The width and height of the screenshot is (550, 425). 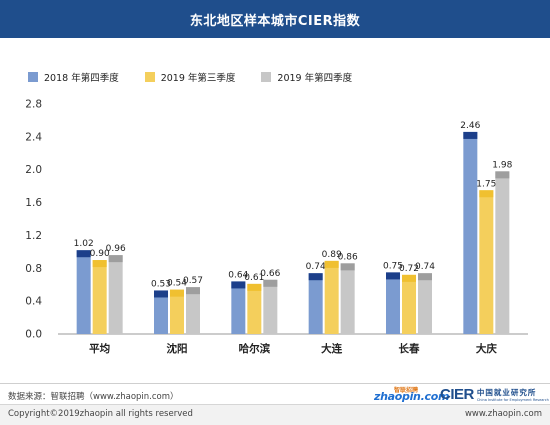 What do you see at coordinates (457, 394) in the screenshot?
I see `cier-logo-mark: CIER` at bounding box center [457, 394].